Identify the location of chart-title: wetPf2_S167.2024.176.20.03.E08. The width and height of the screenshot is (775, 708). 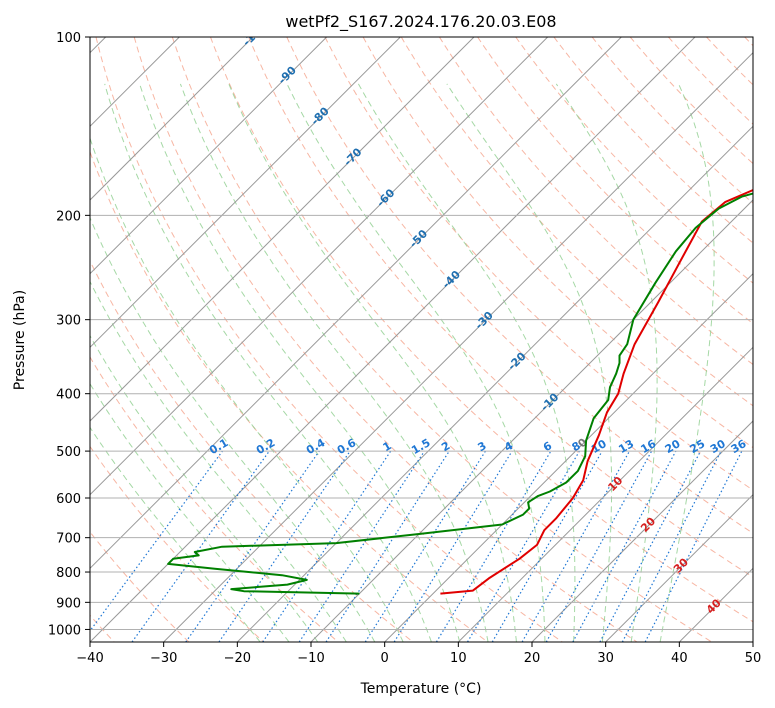
(420, 22).